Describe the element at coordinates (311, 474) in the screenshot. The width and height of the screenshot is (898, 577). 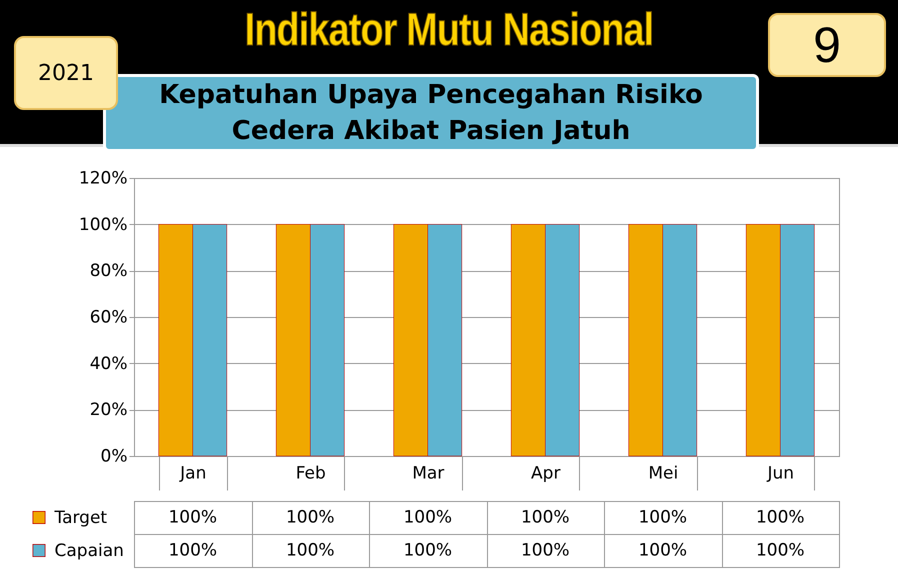
I see `x-tick-label: Feb` at that location.